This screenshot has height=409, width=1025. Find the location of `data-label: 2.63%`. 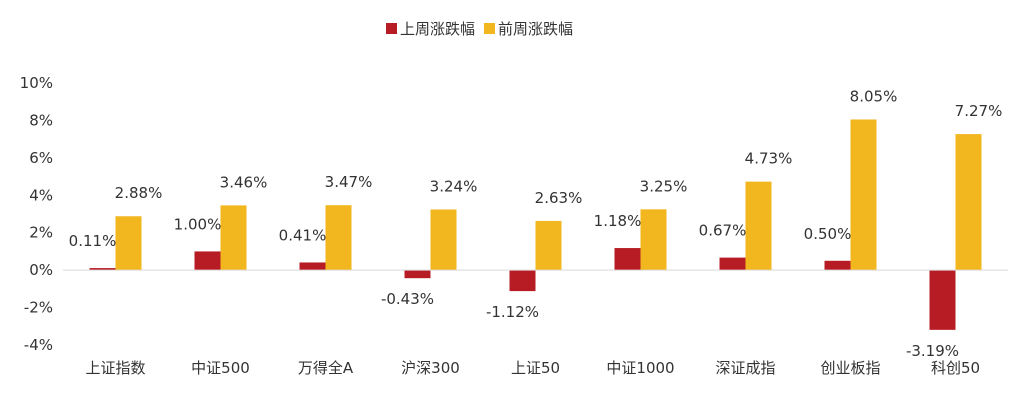

data-label: 2.63% is located at coordinates (559, 198).